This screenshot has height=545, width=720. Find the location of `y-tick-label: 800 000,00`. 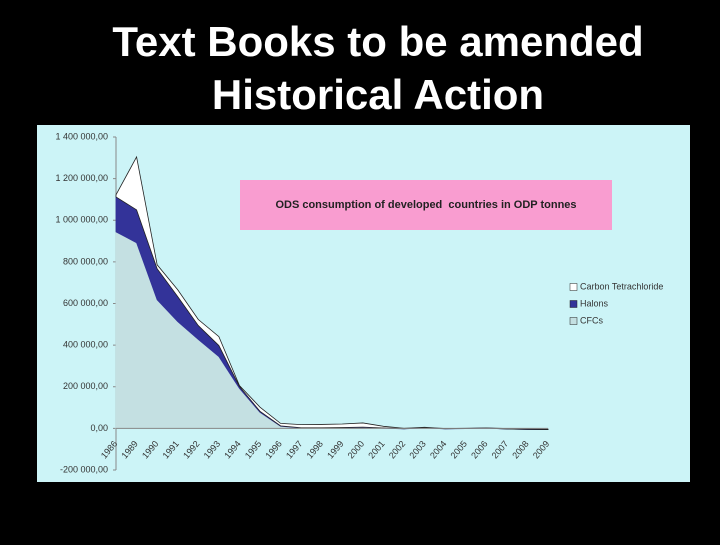

y-tick-label: 800 000,00 is located at coordinates (85, 261).